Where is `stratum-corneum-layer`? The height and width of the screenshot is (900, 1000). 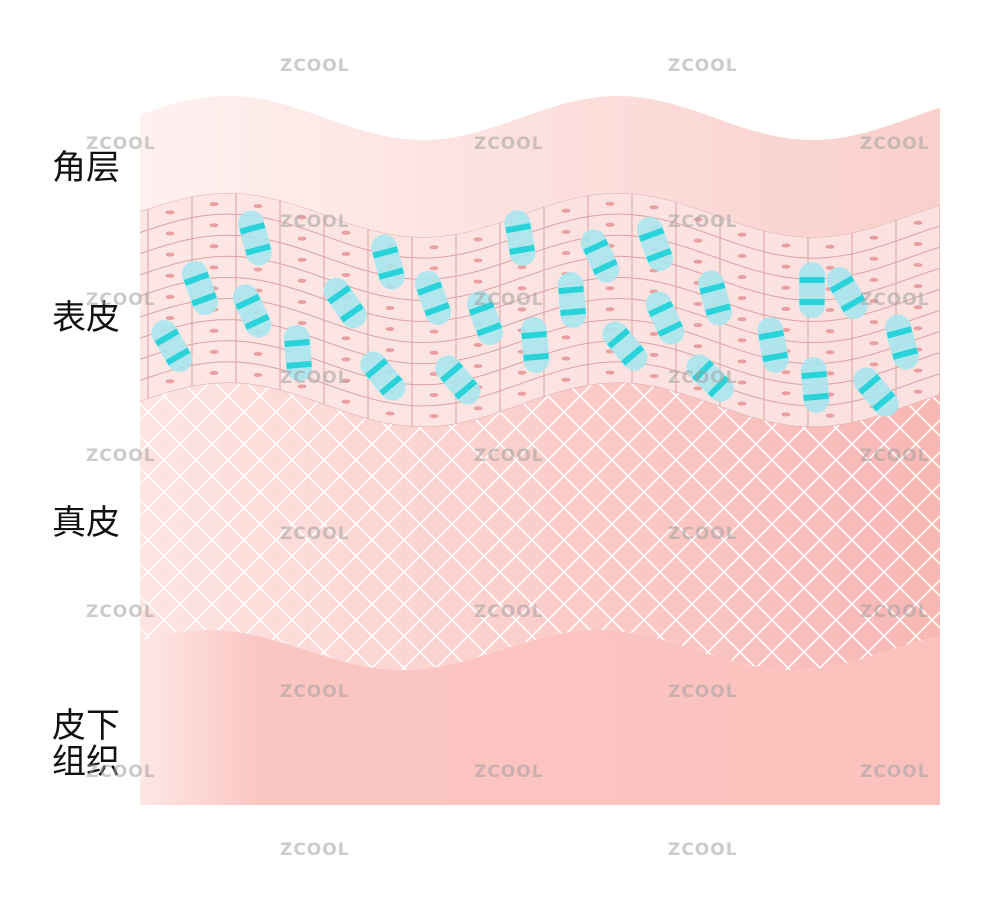
stratum-corneum-layer is located at coordinates (540, 166).